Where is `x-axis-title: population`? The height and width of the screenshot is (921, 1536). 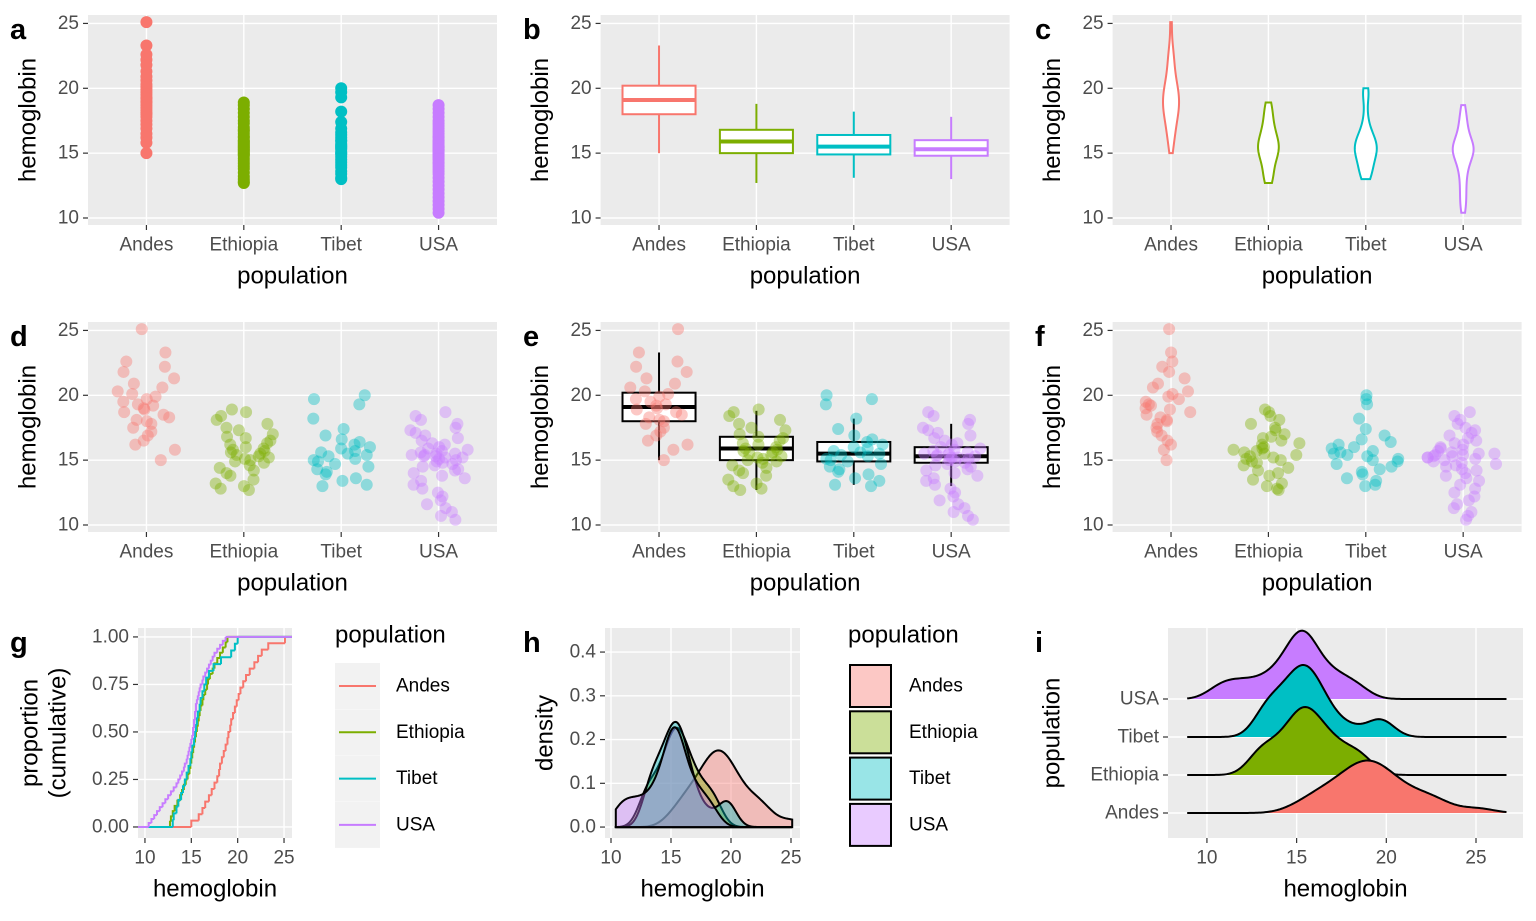
x-axis-title: population is located at coordinates (805, 276).